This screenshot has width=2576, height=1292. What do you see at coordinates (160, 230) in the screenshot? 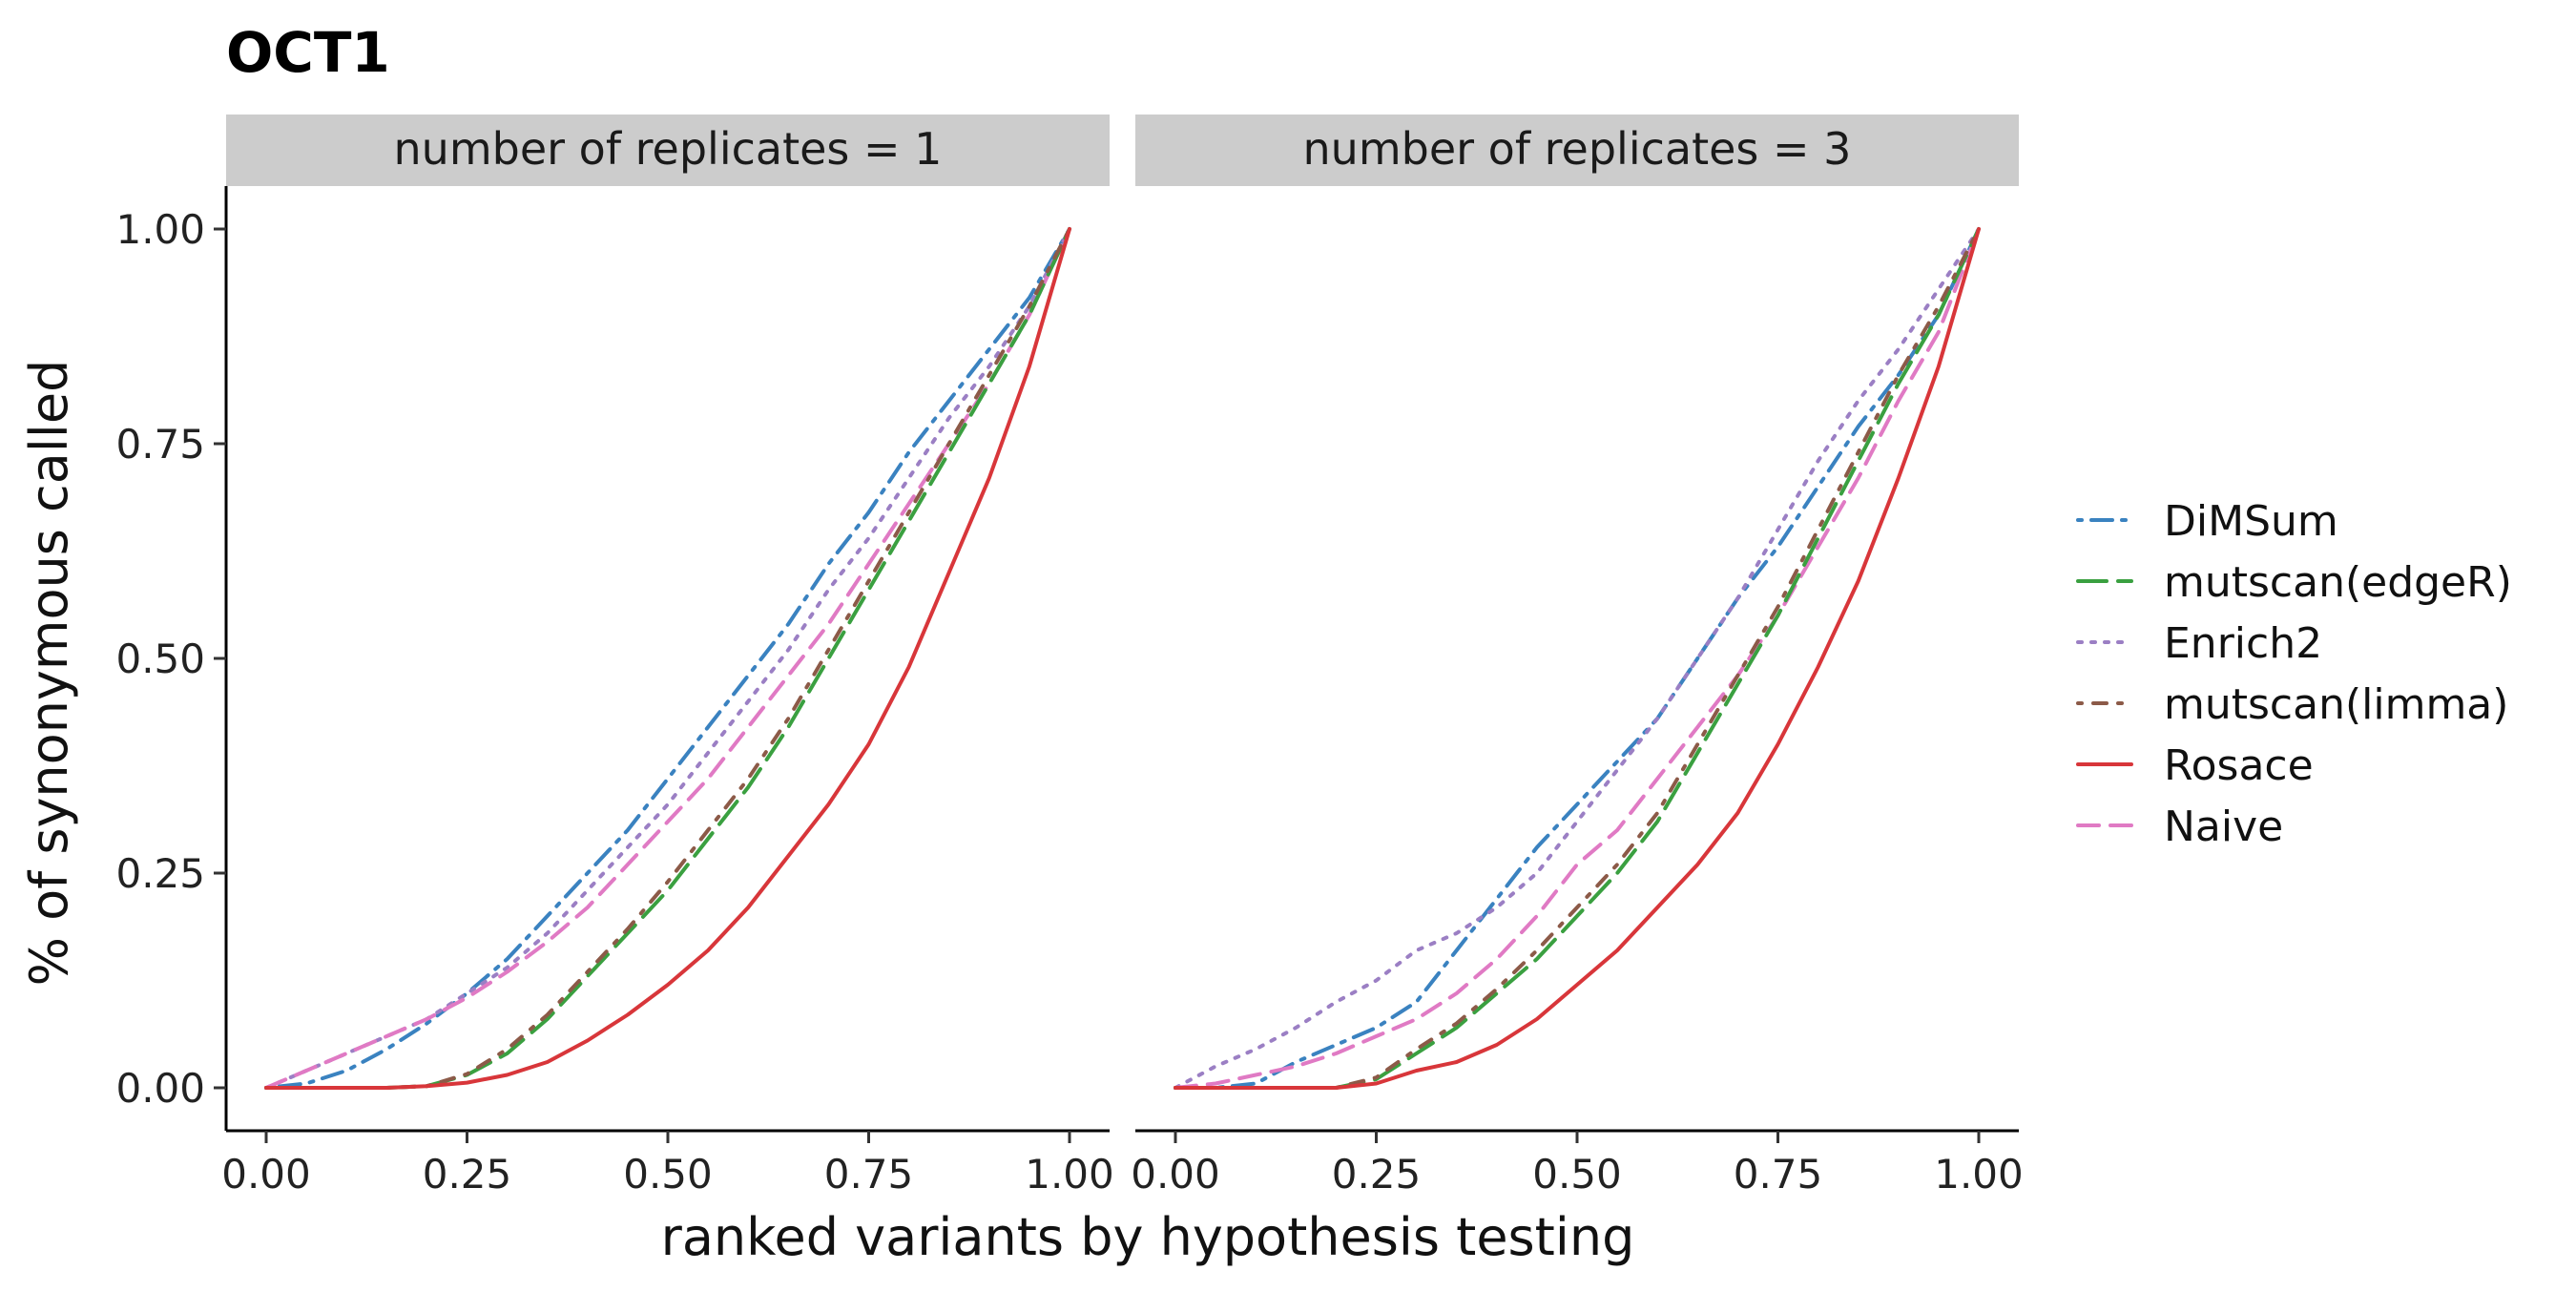
I see `y-tick-label: 1.00` at bounding box center [160, 230].